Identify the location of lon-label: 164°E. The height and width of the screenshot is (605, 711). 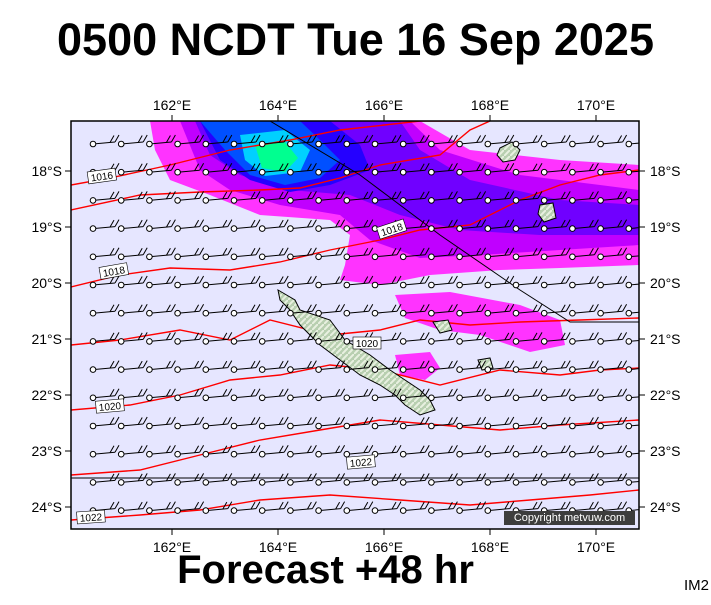
(278, 105).